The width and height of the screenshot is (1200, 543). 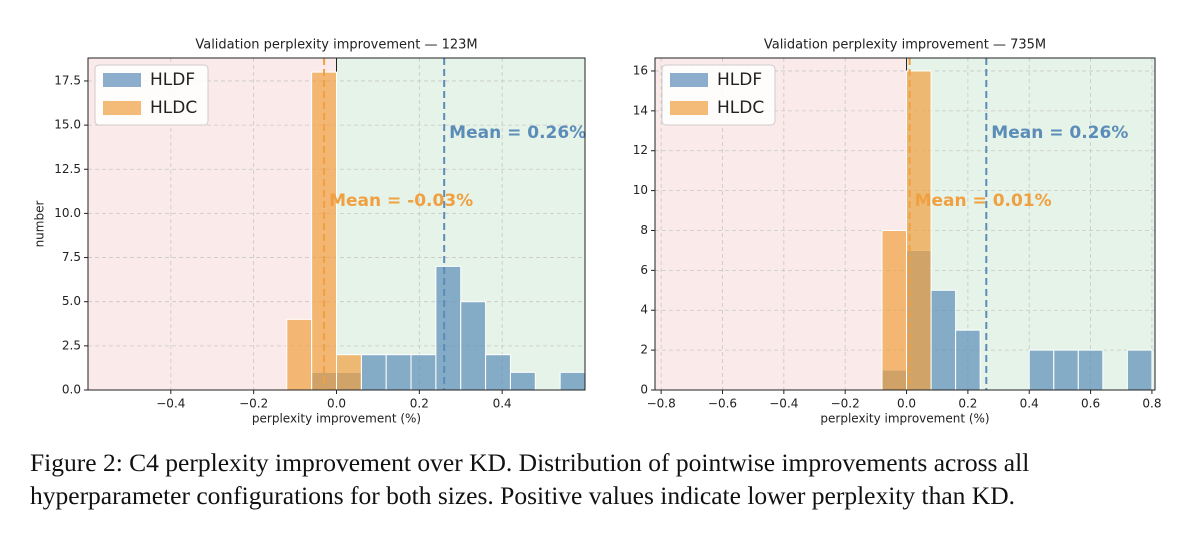 I want to click on y-tick-label: 7.5, so click(x=71, y=257).